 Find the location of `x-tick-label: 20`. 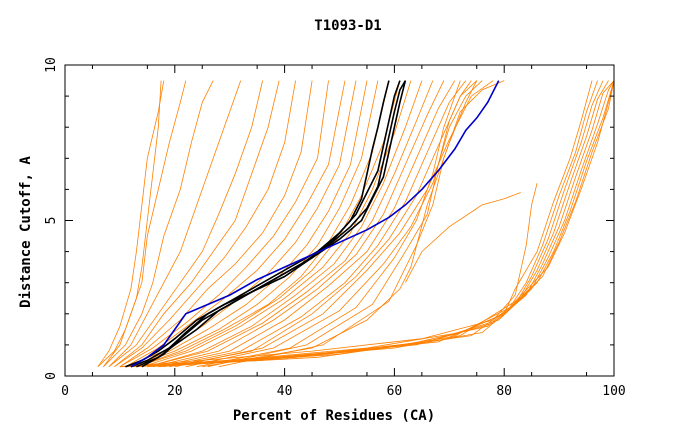

x-tick-label: 20 is located at coordinates (175, 391).